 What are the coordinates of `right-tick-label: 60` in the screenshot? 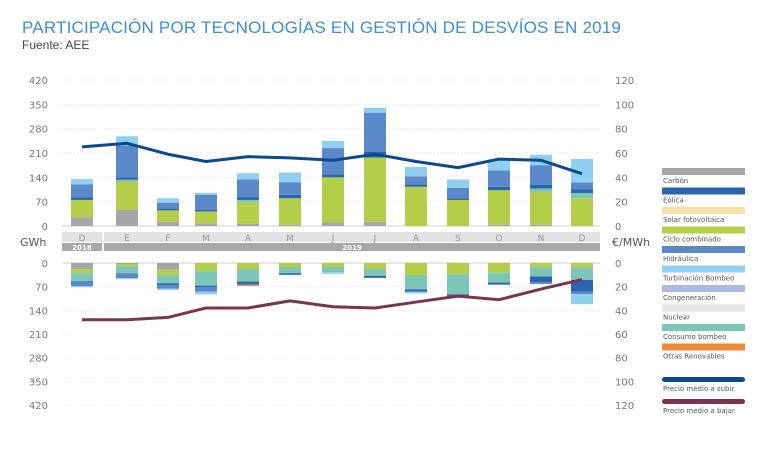 It's located at (621, 335).